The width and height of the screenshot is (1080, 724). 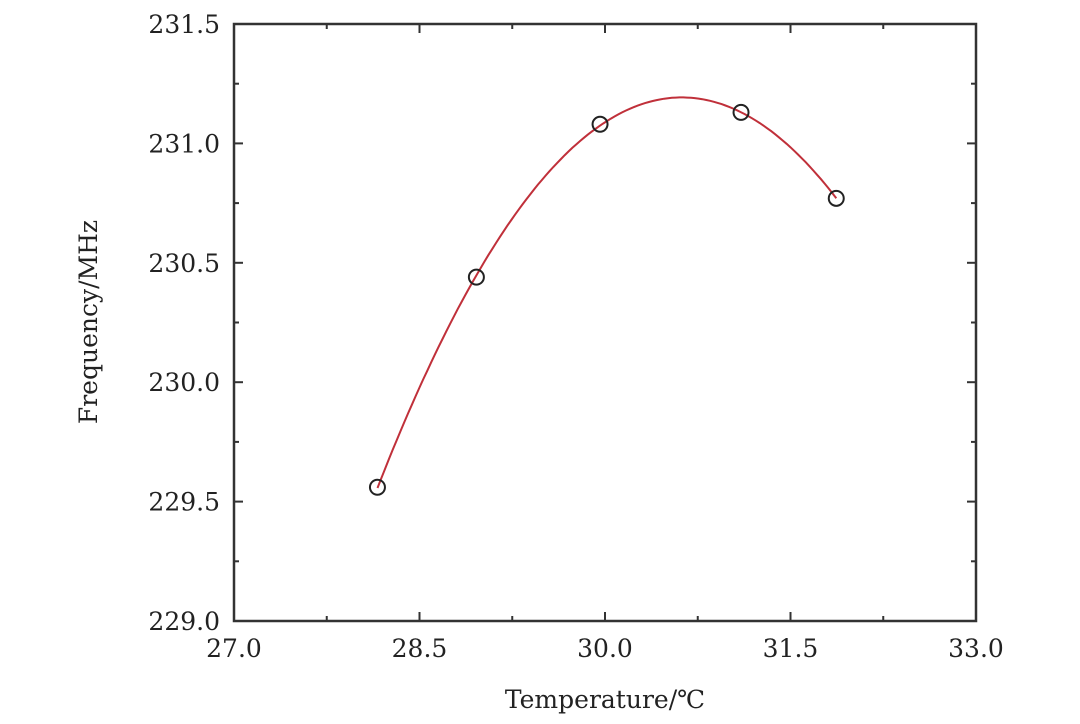 I want to click on x-tick-label: 31.5, so click(x=791, y=648).